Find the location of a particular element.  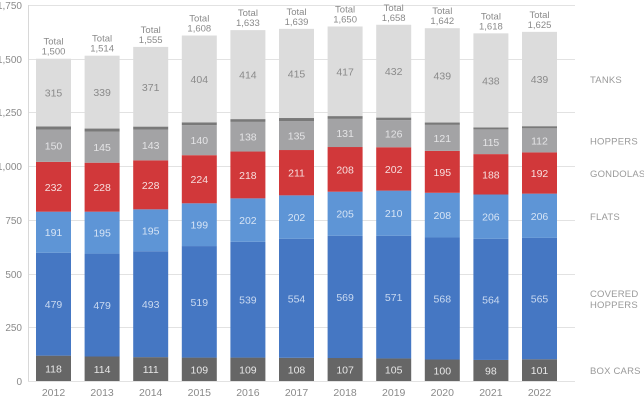

total-label-value: 1,555 is located at coordinates (151, 40).